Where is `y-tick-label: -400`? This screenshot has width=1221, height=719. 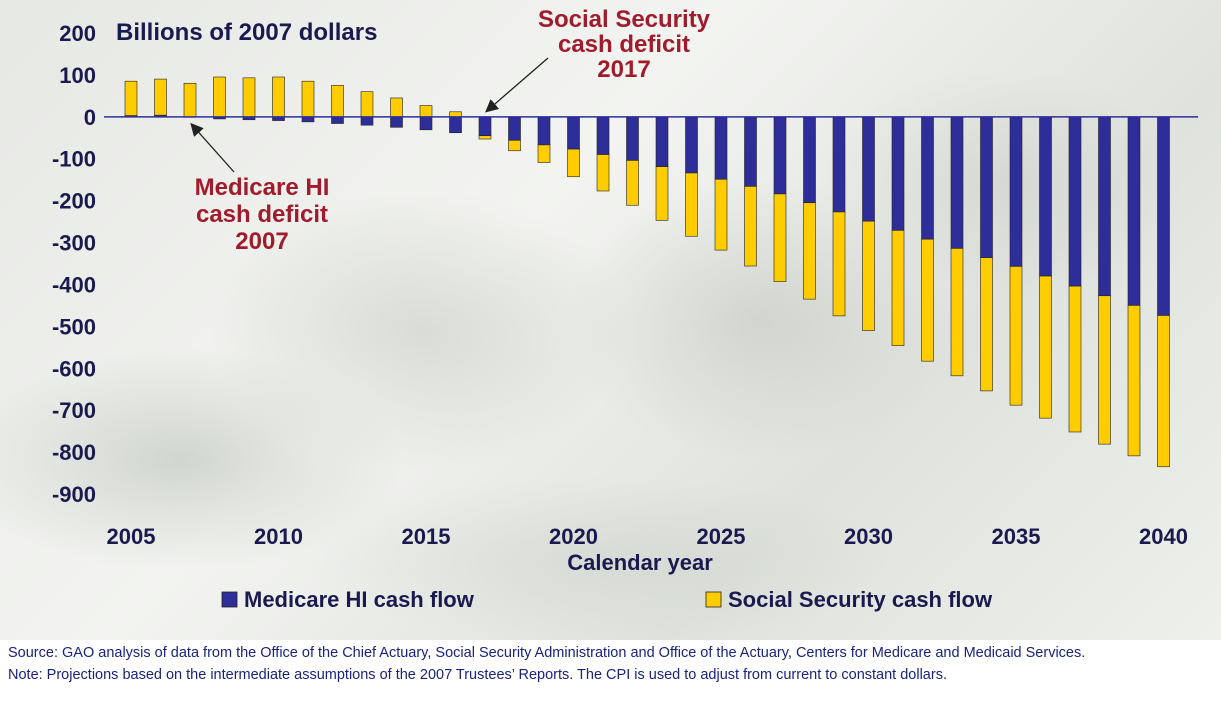 y-tick-label: -400 is located at coordinates (74, 284).